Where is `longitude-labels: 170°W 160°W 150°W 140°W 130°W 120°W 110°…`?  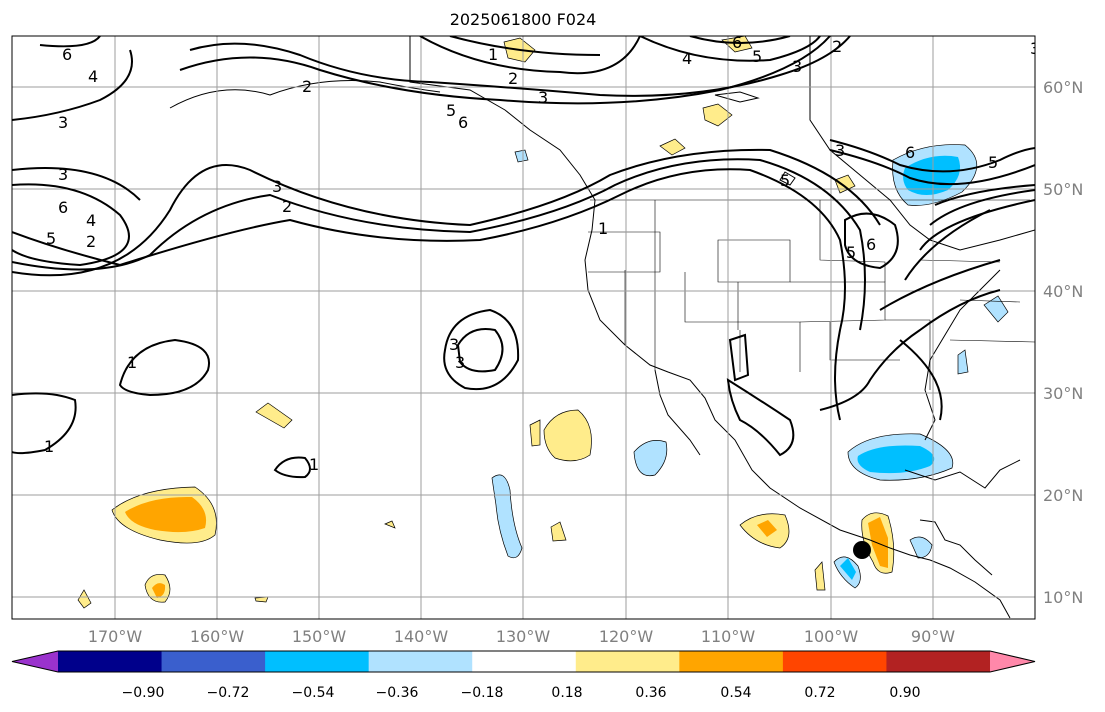 longitude-labels: 170°W 160°W 150°W 140°W 130°W 120°W 110°… is located at coordinates (521, 636).